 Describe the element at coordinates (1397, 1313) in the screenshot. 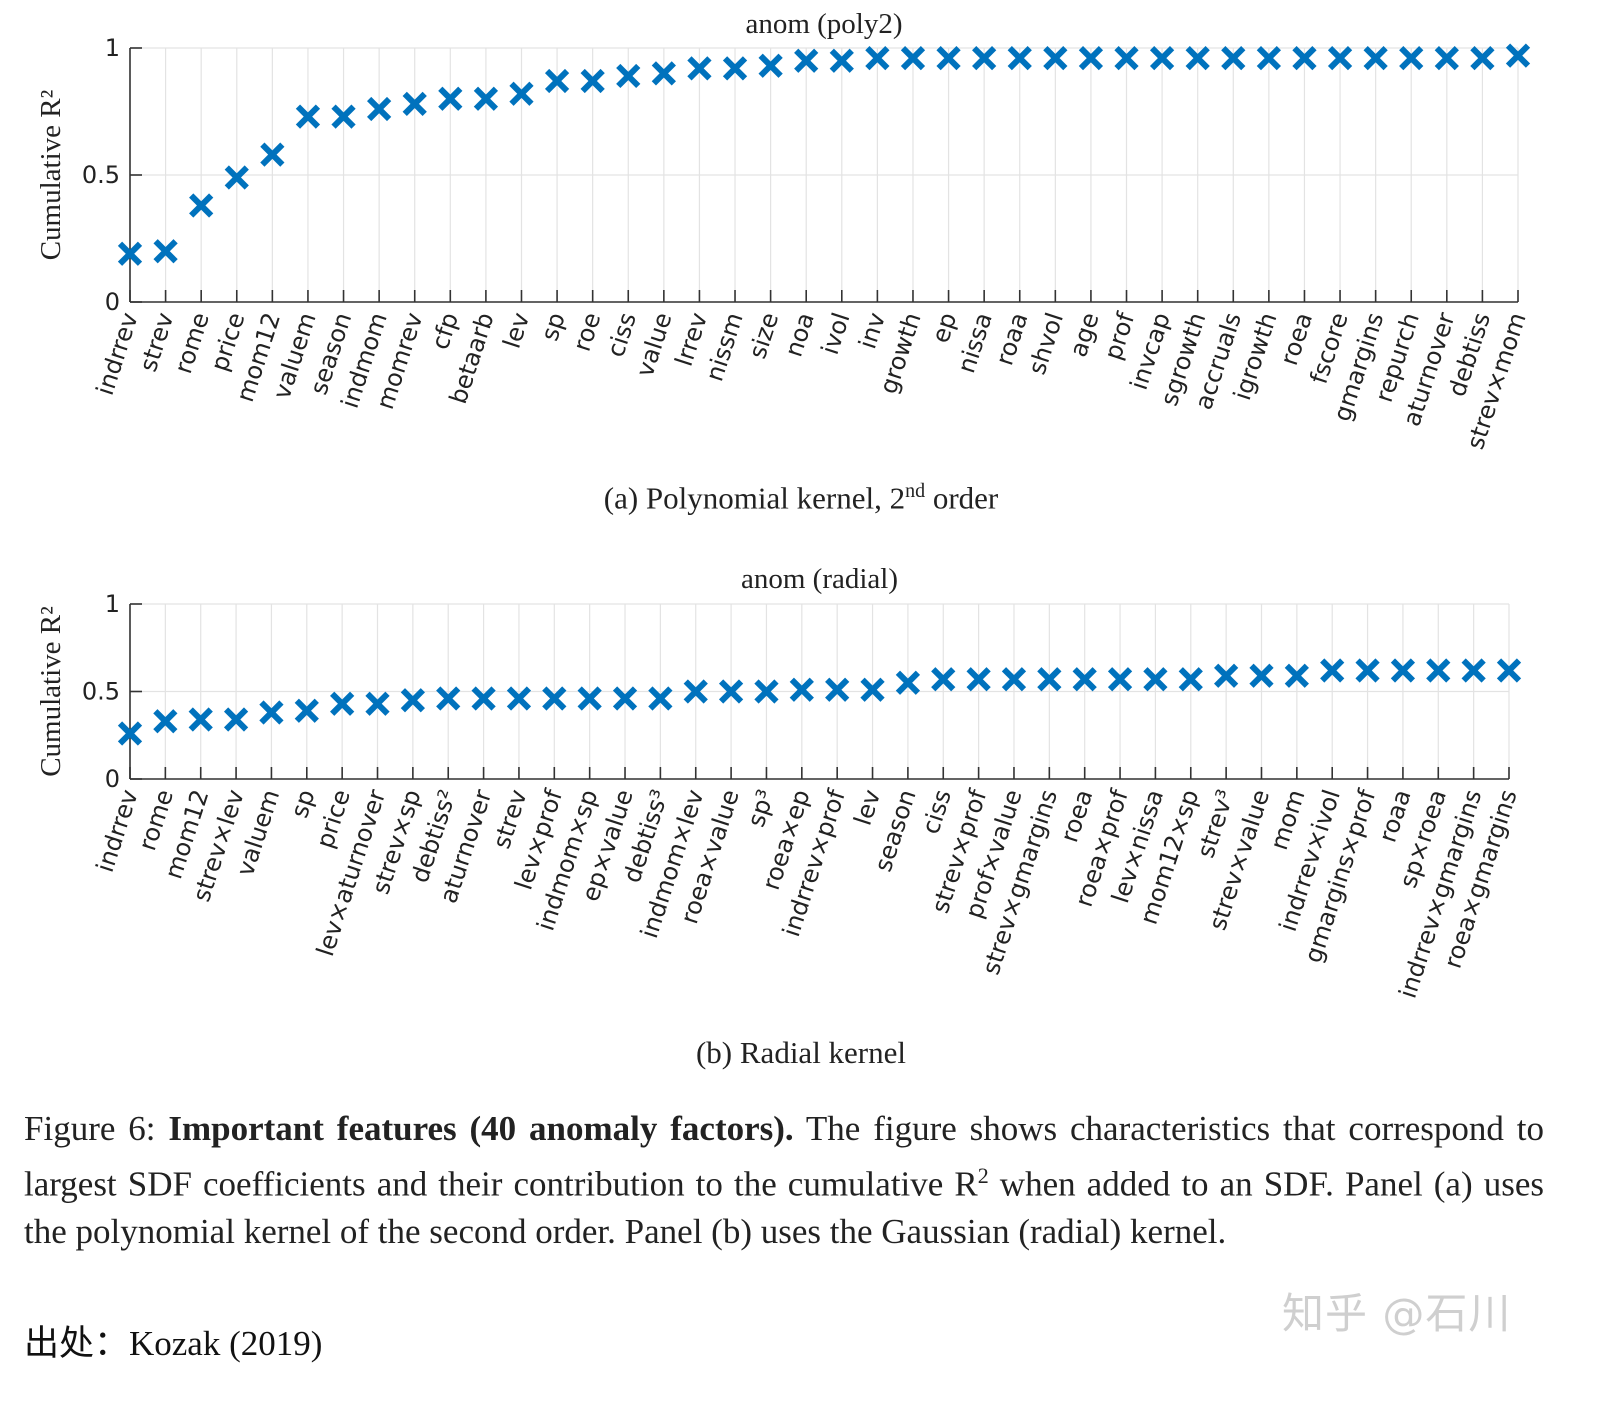

I see `watermark: 知乎 @石川` at that location.